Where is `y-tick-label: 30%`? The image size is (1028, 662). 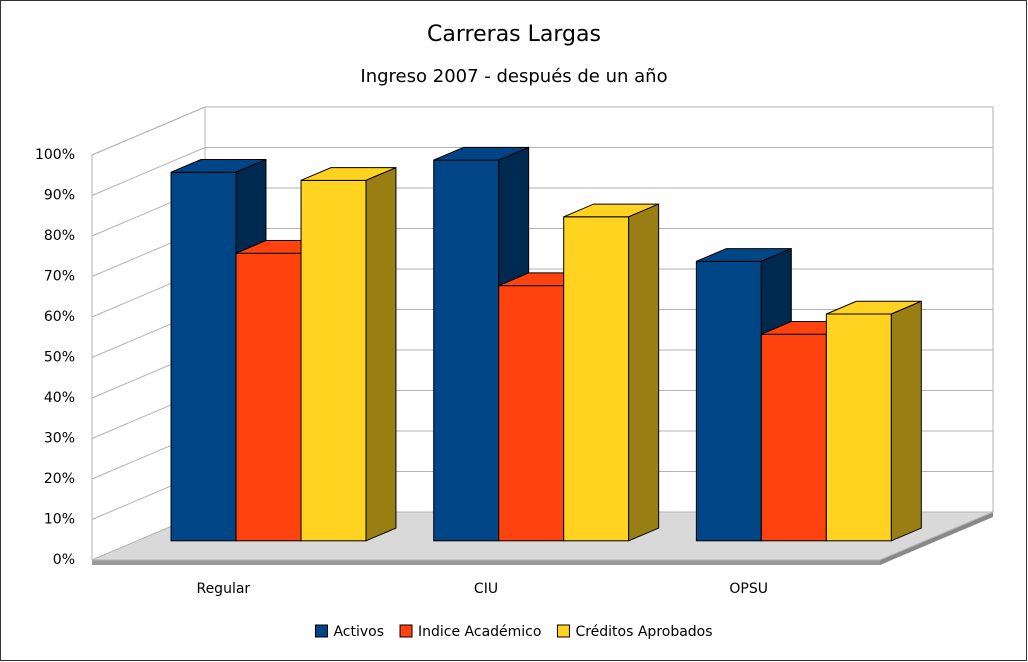 y-tick-label: 30% is located at coordinates (59, 439).